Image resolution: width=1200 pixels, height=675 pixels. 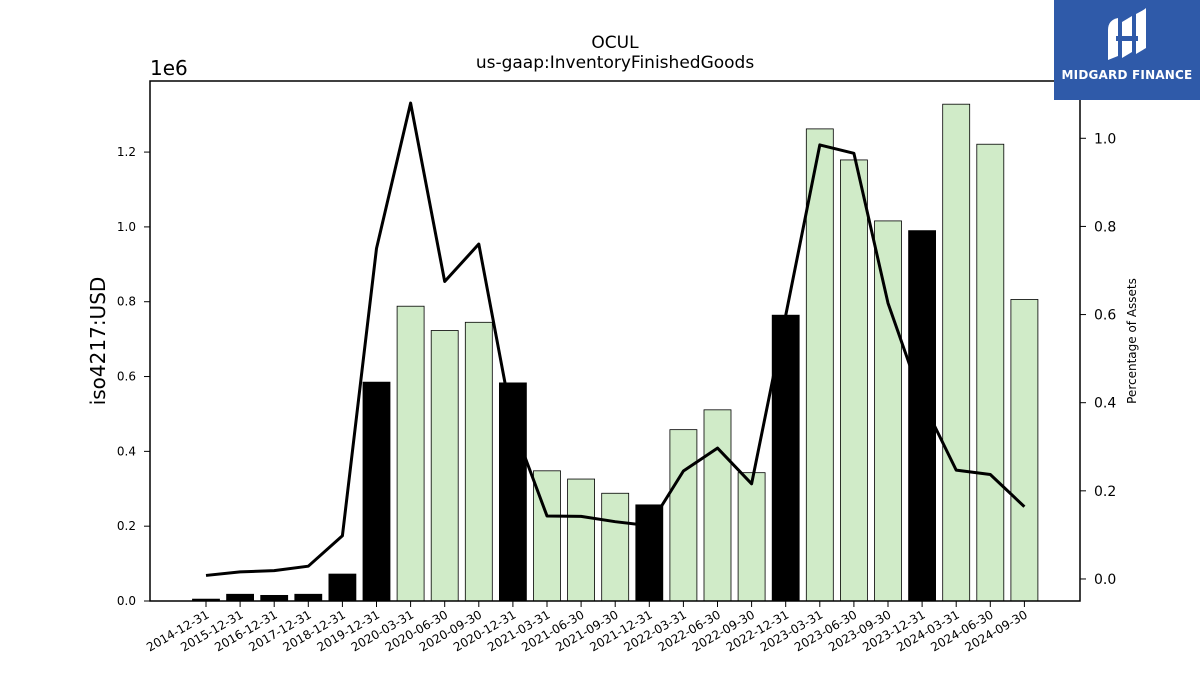 I want to click on y-tick-label: 0.8, so click(x=126, y=302).